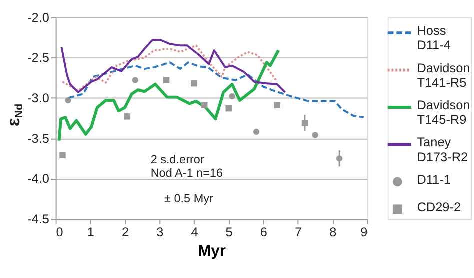 The height and width of the screenshot is (278, 474). Describe the element at coordinates (90, 232) in the screenshot. I see `x-tick-label: 1` at that location.